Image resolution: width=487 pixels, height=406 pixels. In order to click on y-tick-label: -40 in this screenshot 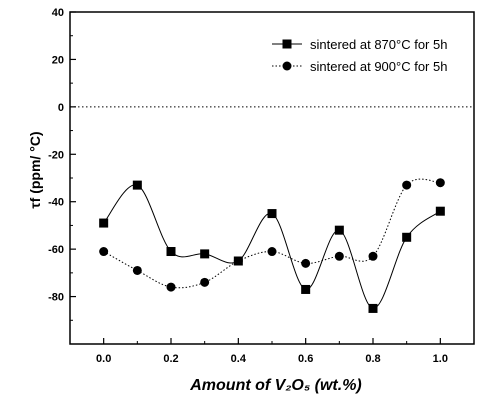, I will do `click(56, 203)`.